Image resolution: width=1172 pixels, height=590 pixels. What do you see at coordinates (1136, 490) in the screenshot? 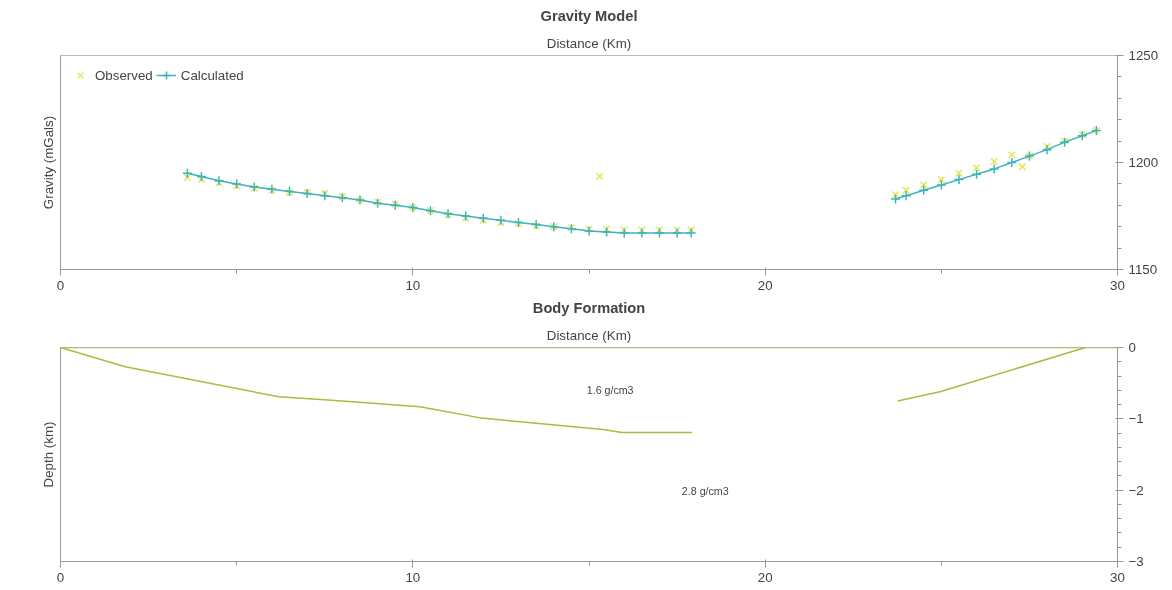
I see `y-tick-label: −2` at bounding box center [1136, 490].